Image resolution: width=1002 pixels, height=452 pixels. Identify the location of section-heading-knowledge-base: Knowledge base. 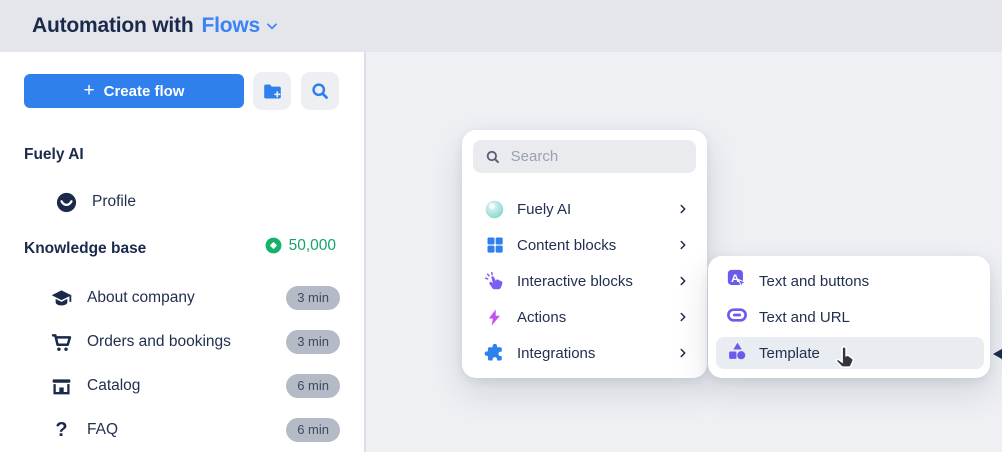
(85, 248).